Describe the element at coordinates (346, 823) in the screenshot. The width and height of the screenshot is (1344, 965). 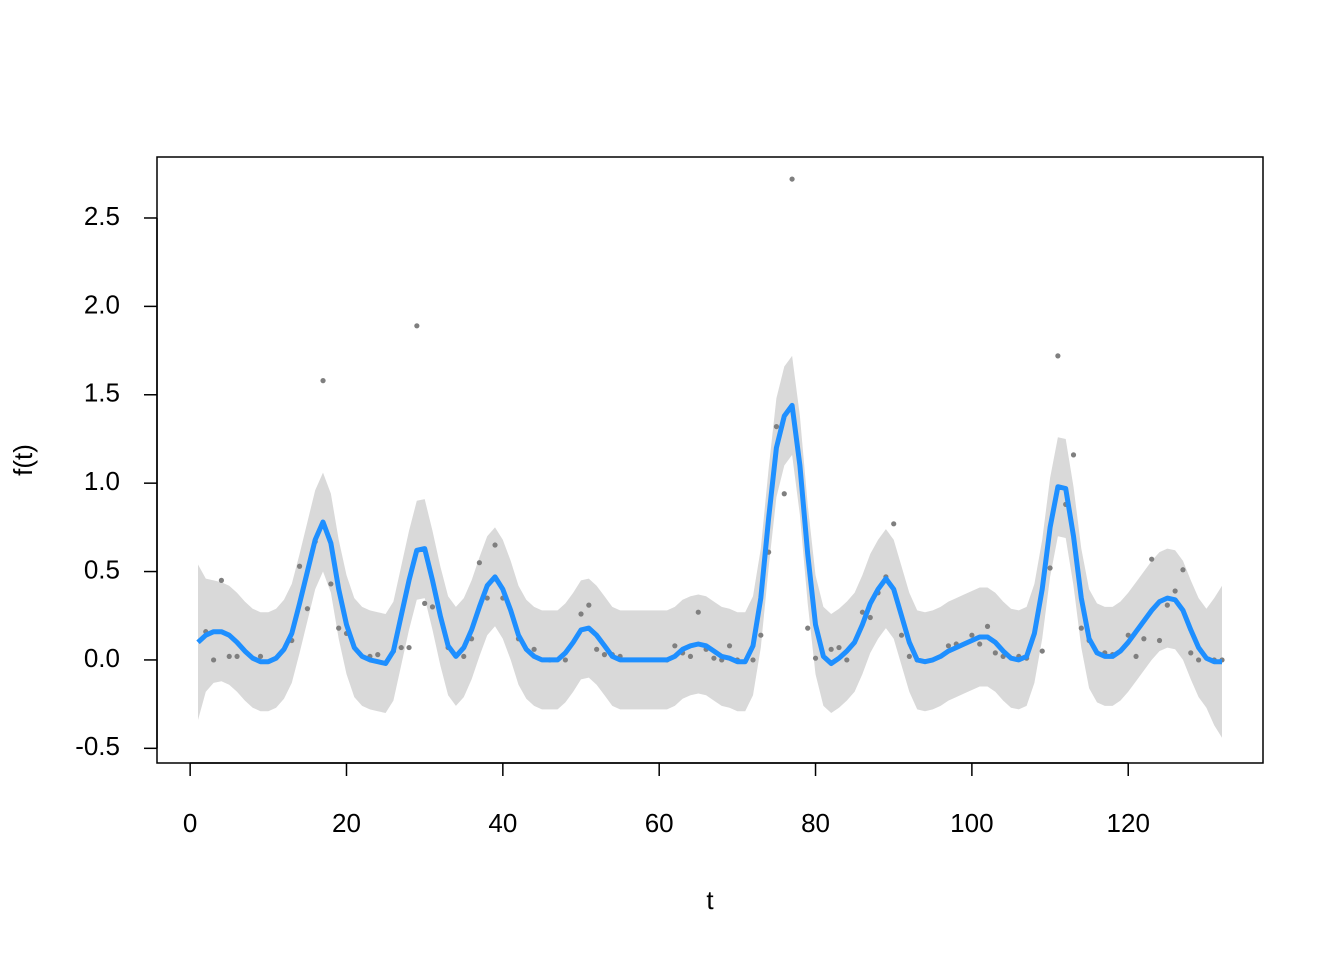
I see `x-tick-label: 20` at that location.